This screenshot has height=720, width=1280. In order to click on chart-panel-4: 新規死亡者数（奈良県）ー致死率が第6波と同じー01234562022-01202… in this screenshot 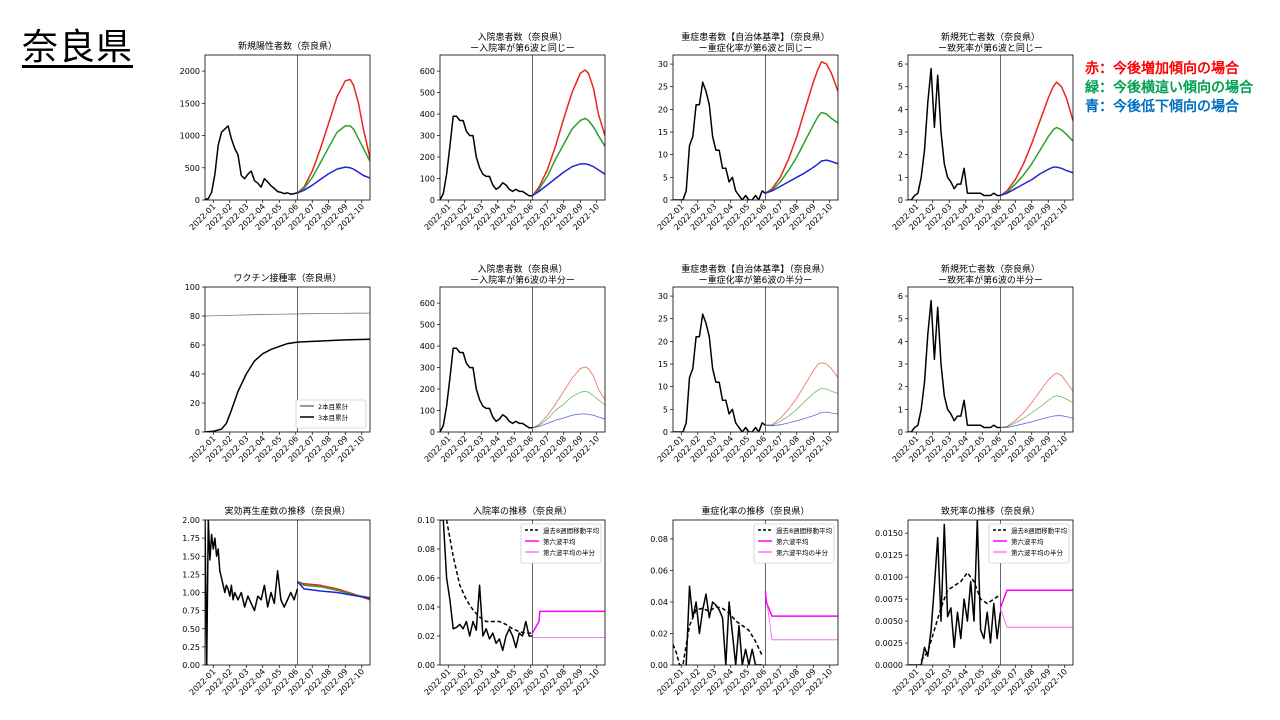, I will do `click(982, 131)`.